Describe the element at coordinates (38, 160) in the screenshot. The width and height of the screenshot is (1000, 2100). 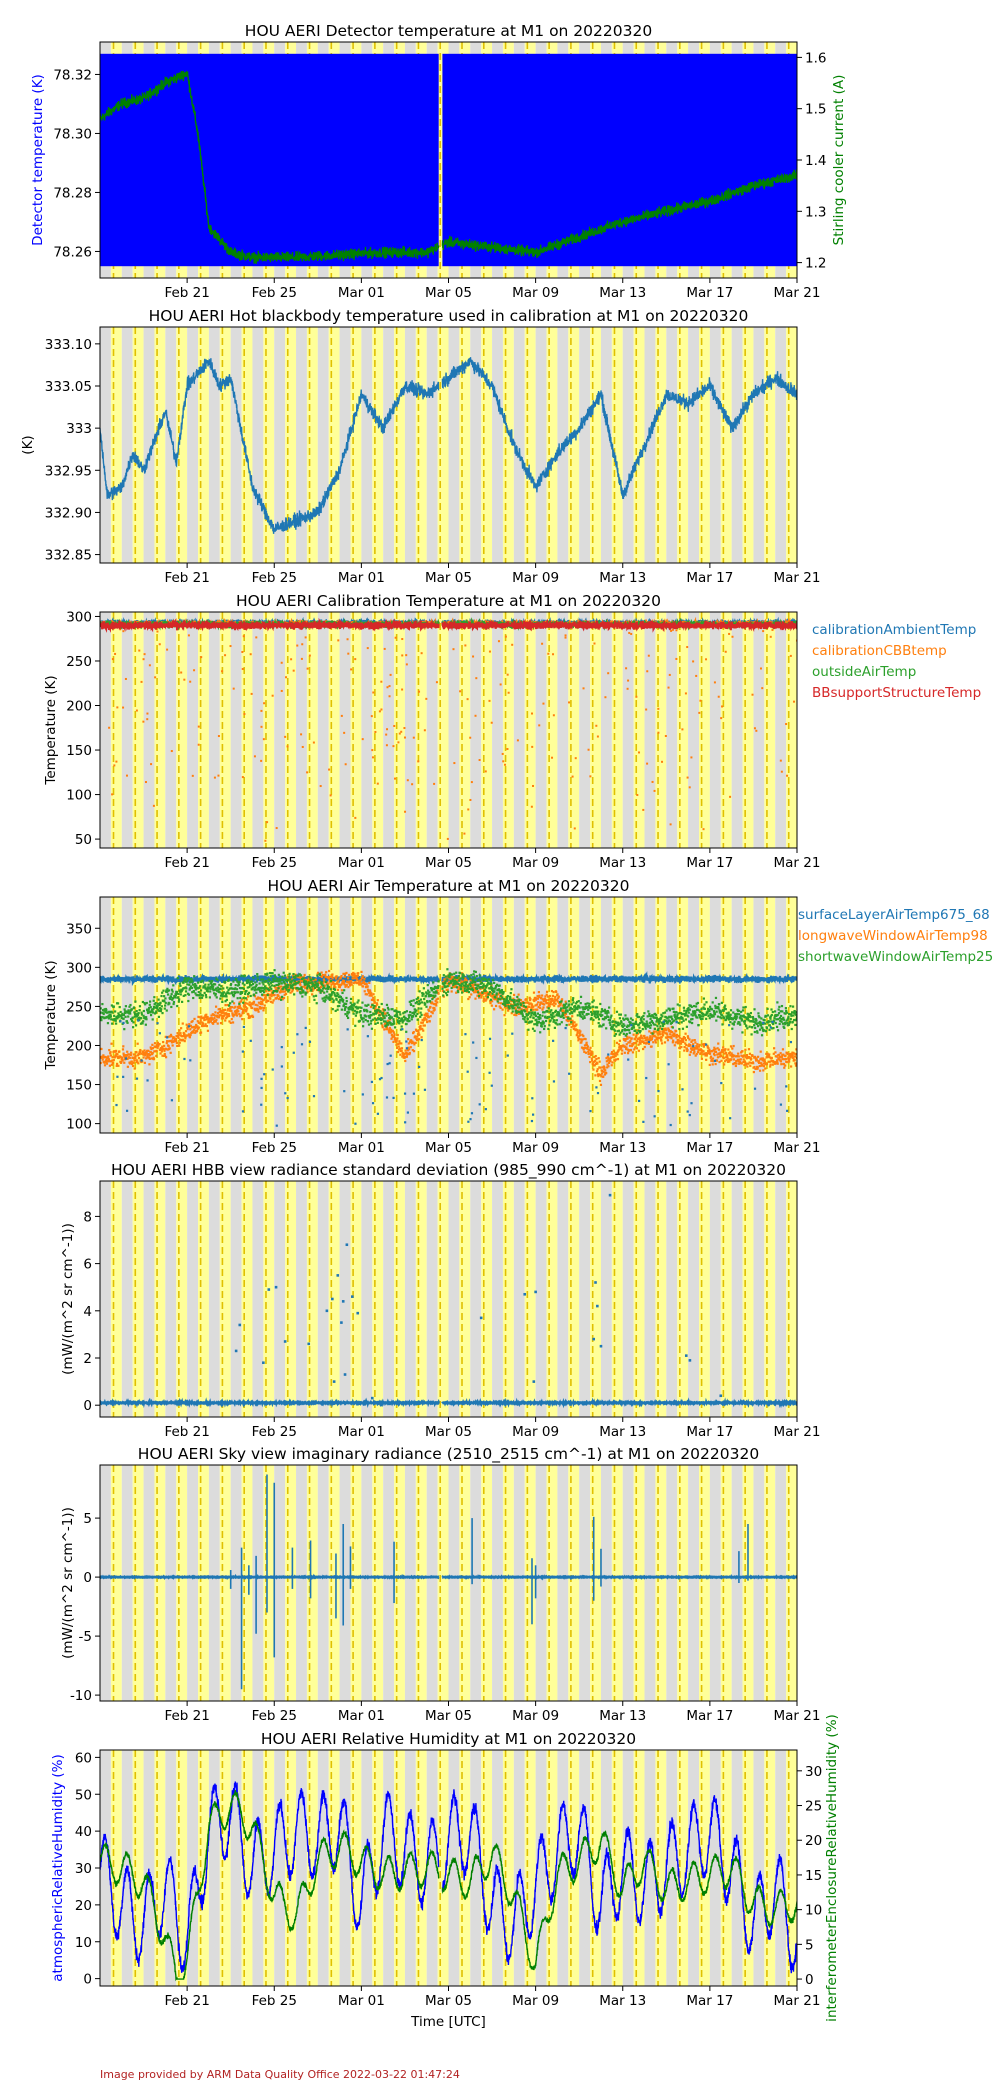
I see `y-axis-label: Detector temperature (K)` at that location.